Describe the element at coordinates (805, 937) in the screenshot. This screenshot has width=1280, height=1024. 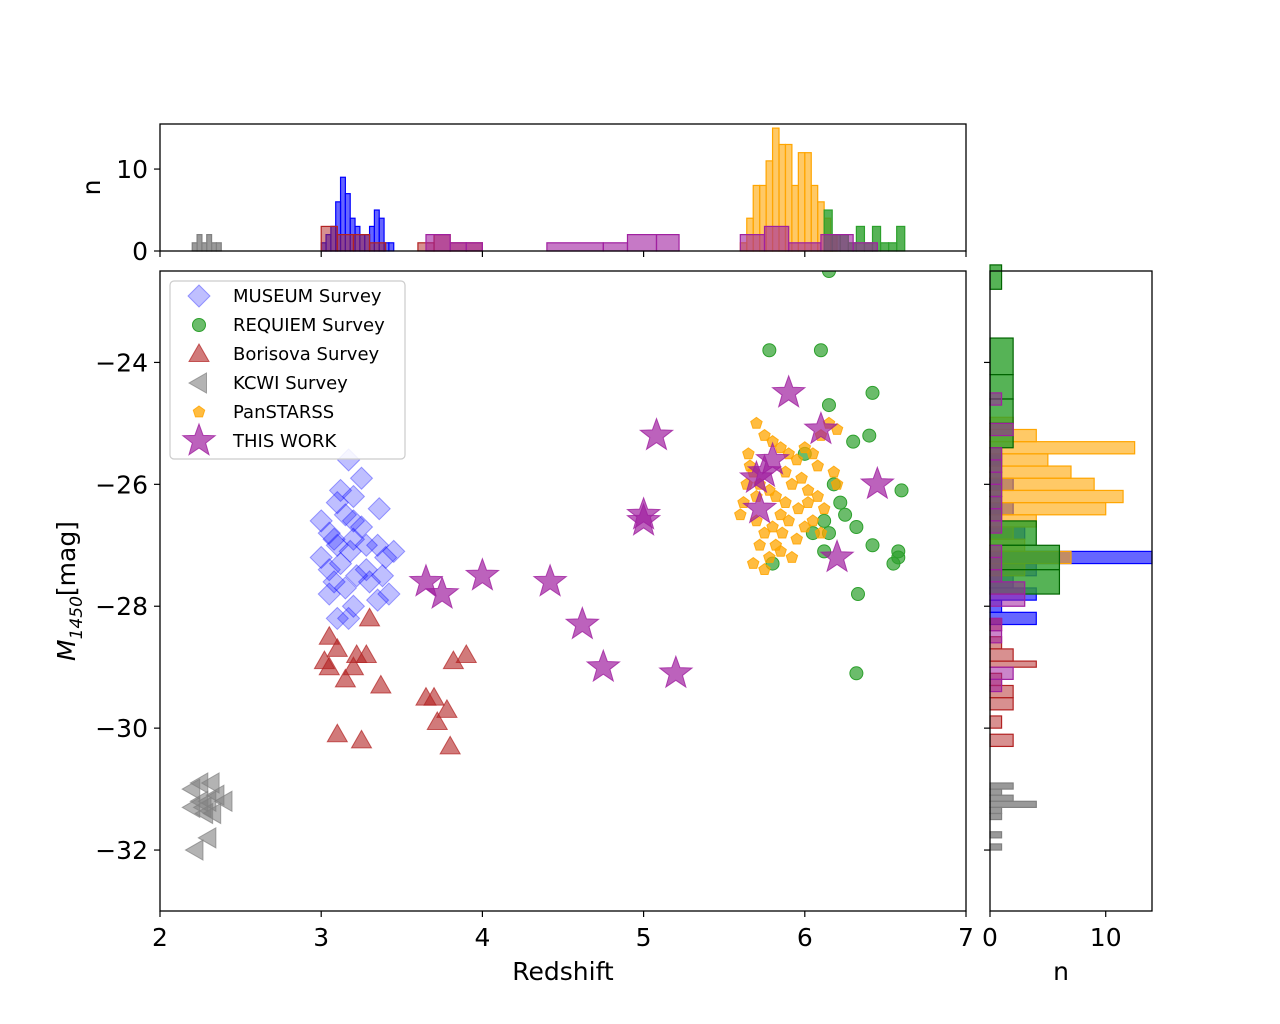
I see `x-tick-label: 6` at that location.